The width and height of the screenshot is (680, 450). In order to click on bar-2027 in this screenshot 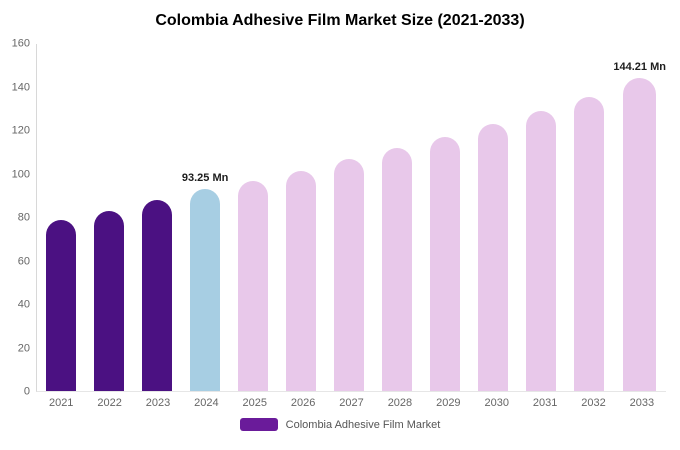, I will do `click(349, 274)`.